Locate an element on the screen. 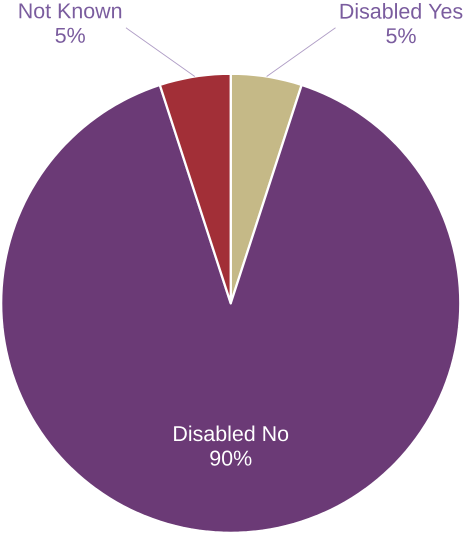 This screenshot has width=466, height=534. slice-label: Disabled Yes is located at coordinates (401, 11).